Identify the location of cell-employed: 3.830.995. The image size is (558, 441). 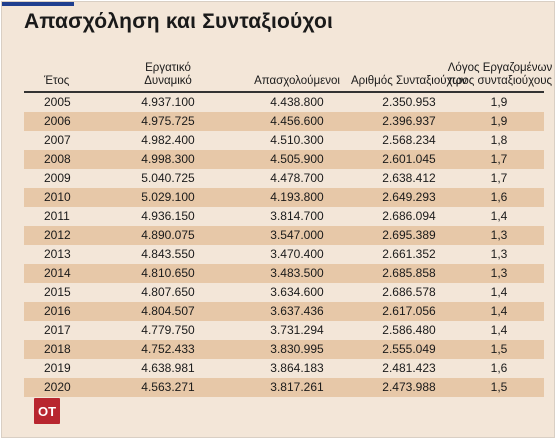
(297, 349).